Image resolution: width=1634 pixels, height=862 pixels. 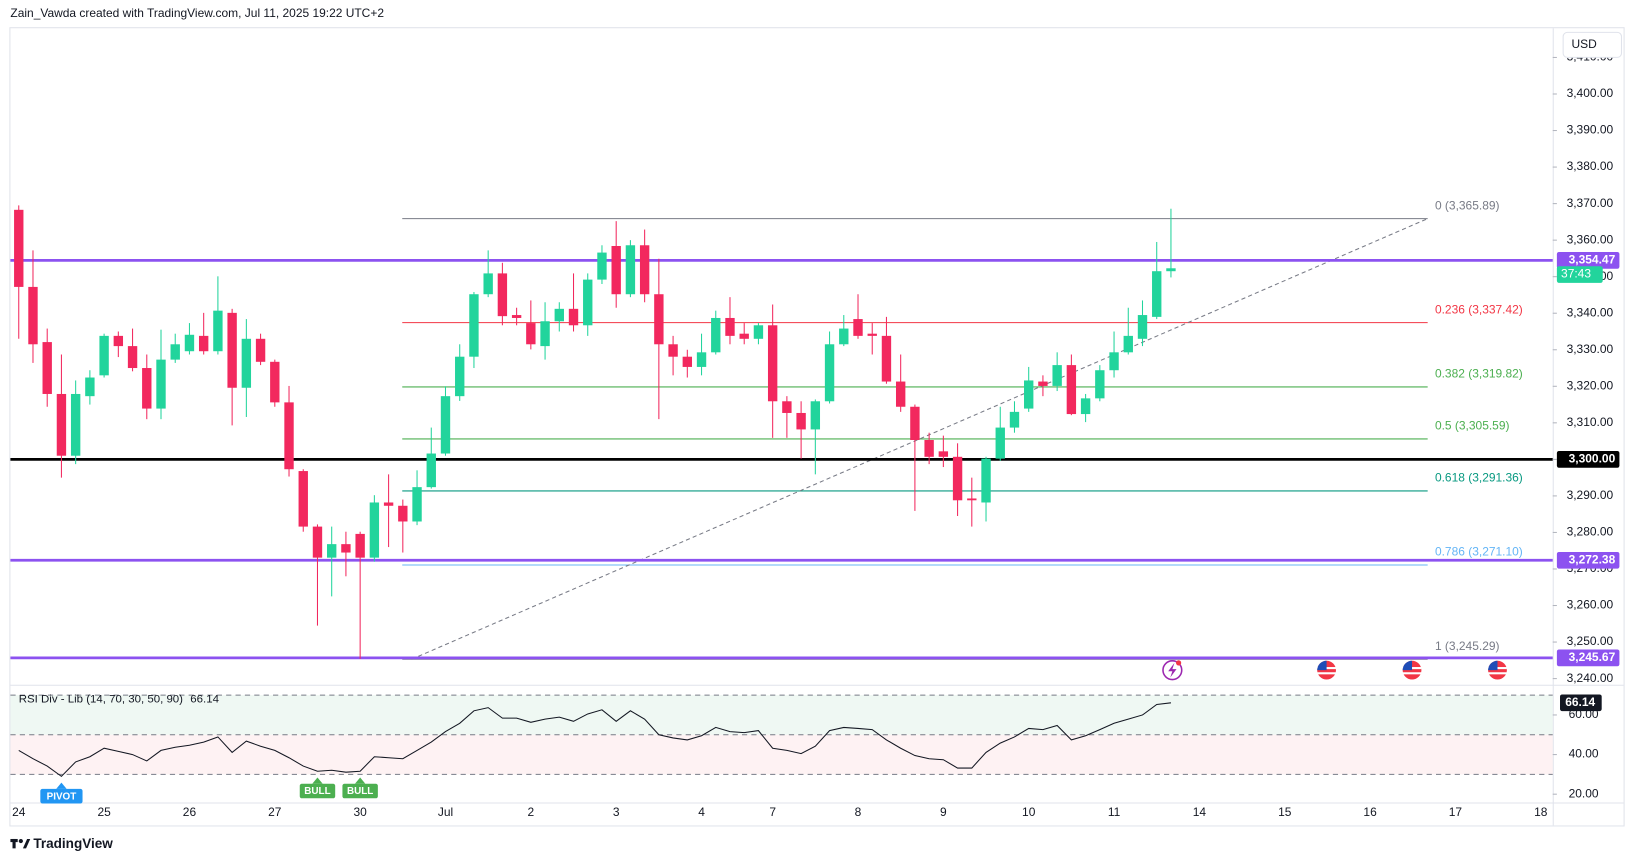 I want to click on rsi-upper-band, so click(x=781, y=715).